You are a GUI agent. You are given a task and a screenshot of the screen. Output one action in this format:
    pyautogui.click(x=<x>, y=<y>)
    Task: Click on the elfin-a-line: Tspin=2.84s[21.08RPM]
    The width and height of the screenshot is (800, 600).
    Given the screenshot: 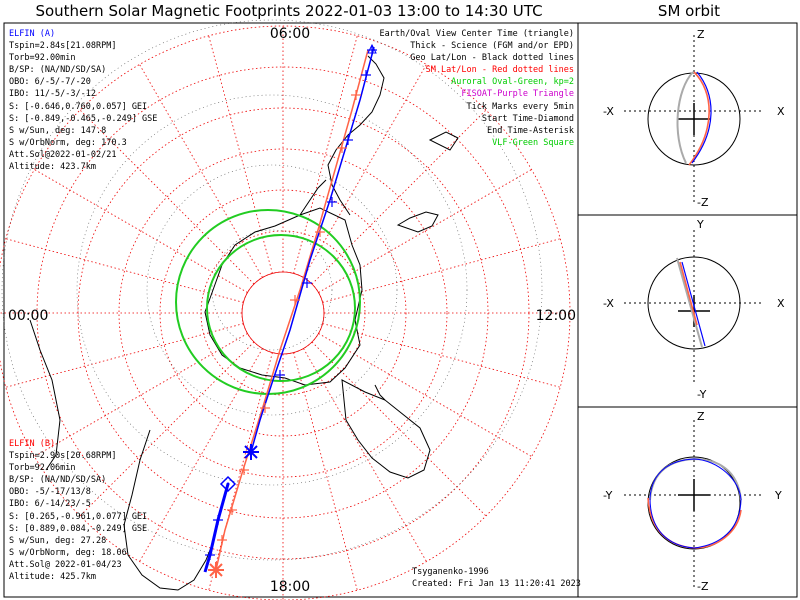 What is the action you would take?
    pyautogui.click(x=63, y=46)
    